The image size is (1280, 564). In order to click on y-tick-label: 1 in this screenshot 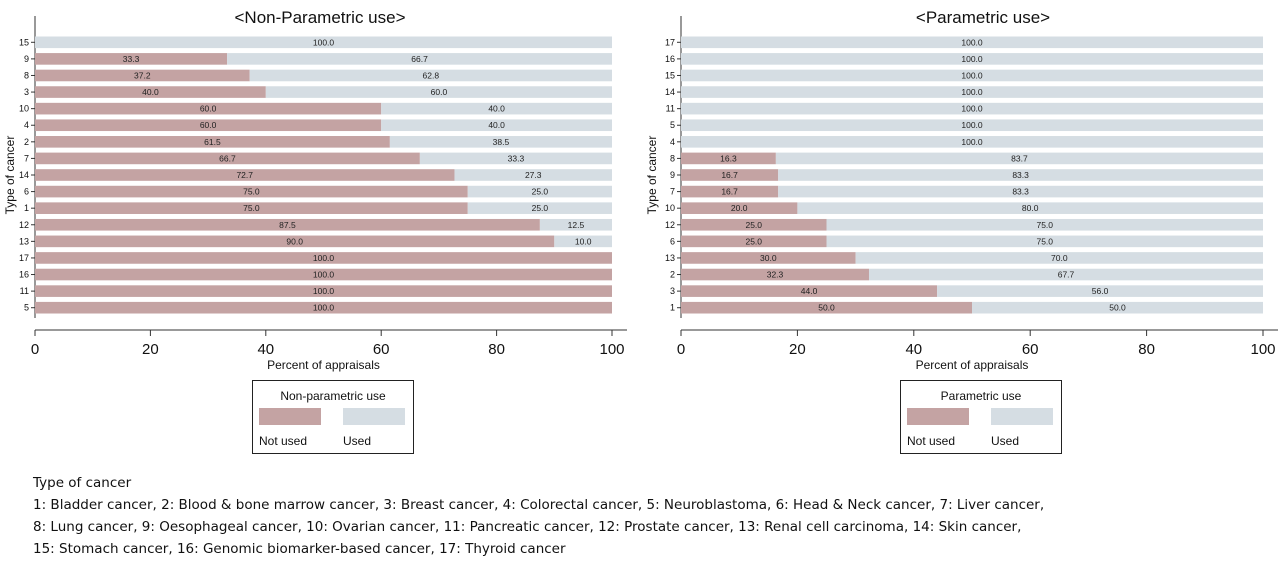, I will do `click(672, 308)`.